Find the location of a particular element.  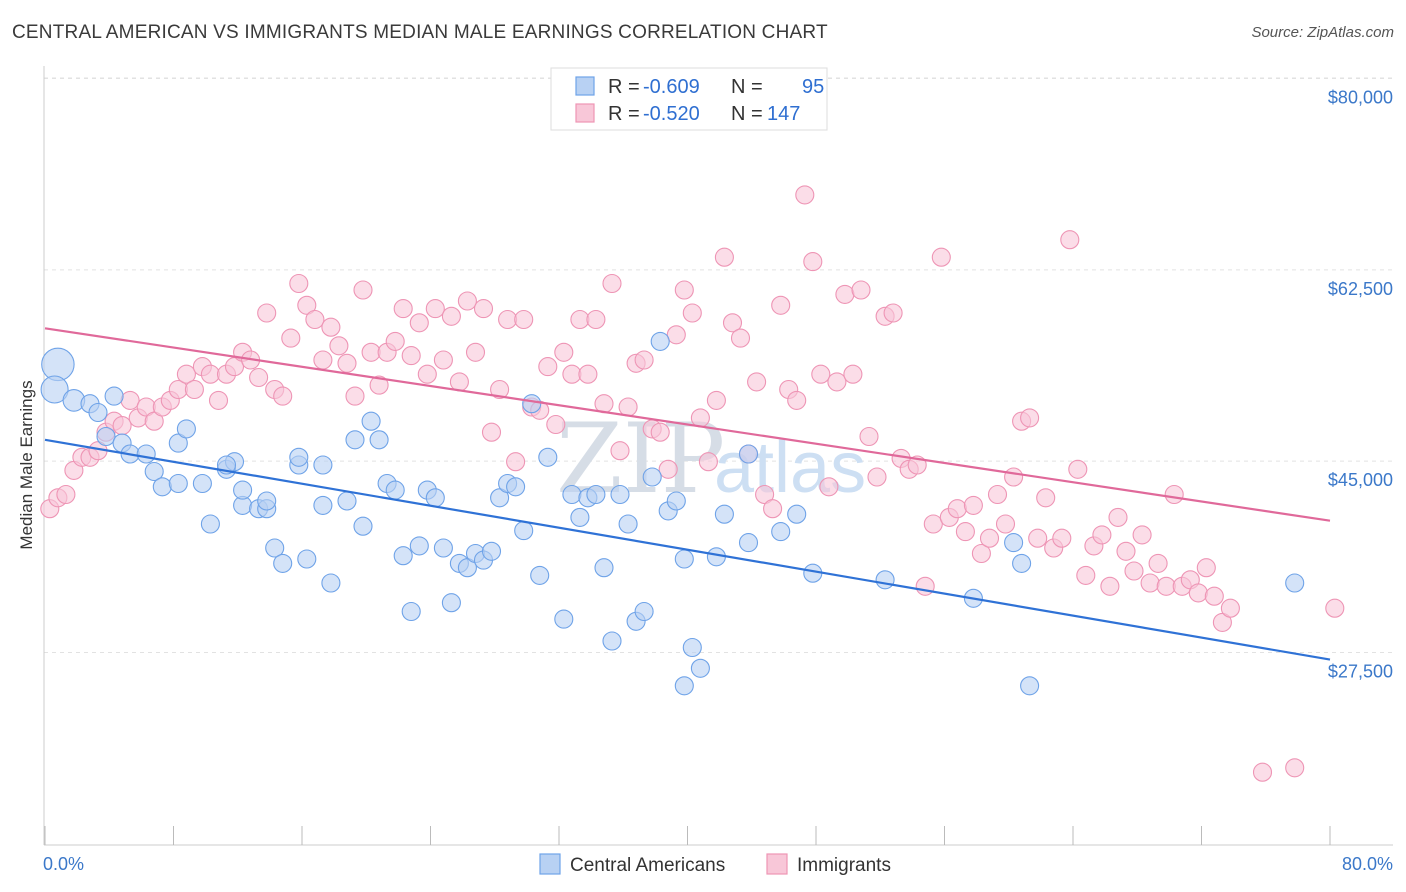

y-axis-label: Median Male Earnings is located at coordinates (26, 464).